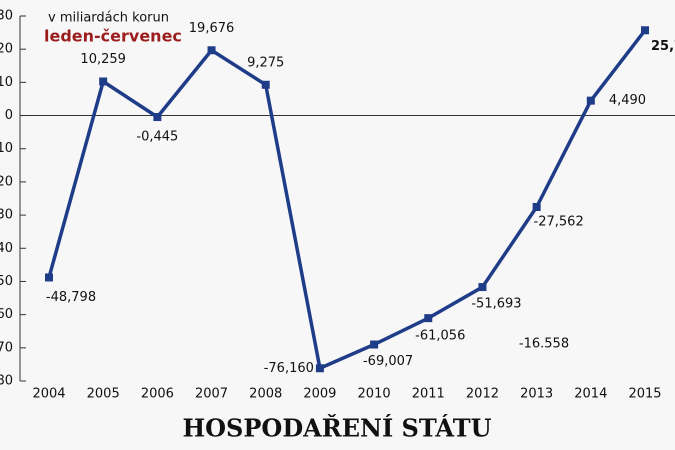  I want to click on x-tick-label: 2009, so click(319, 394).